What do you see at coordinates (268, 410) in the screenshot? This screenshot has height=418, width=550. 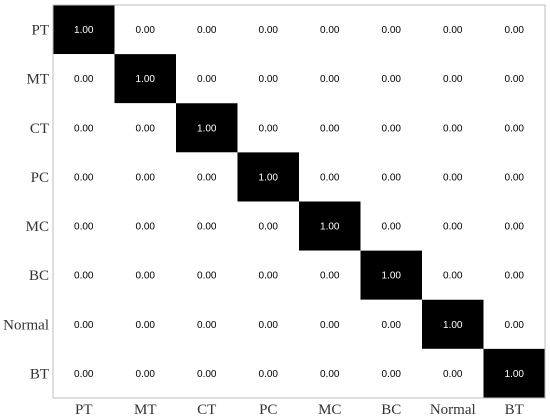 I see `column-label: PC` at bounding box center [268, 410].